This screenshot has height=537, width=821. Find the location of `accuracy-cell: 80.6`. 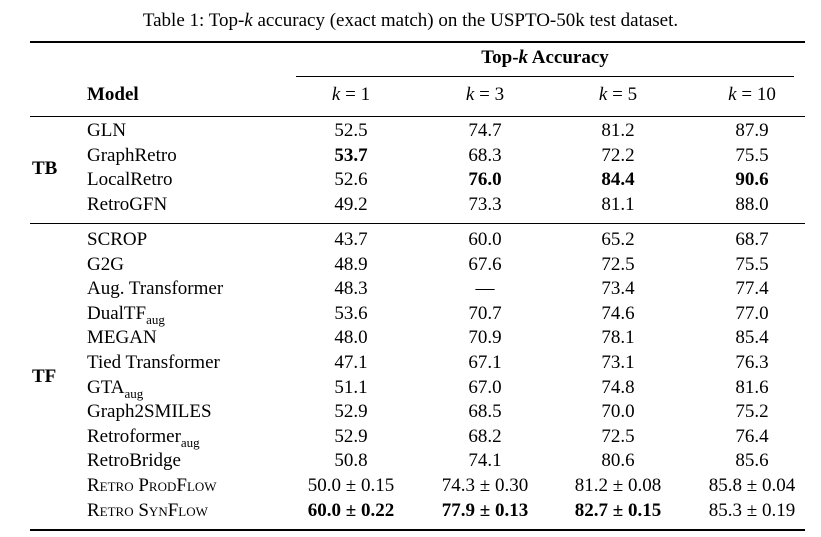

accuracy-cell: 80.6 is located at coordinates (618, 461).